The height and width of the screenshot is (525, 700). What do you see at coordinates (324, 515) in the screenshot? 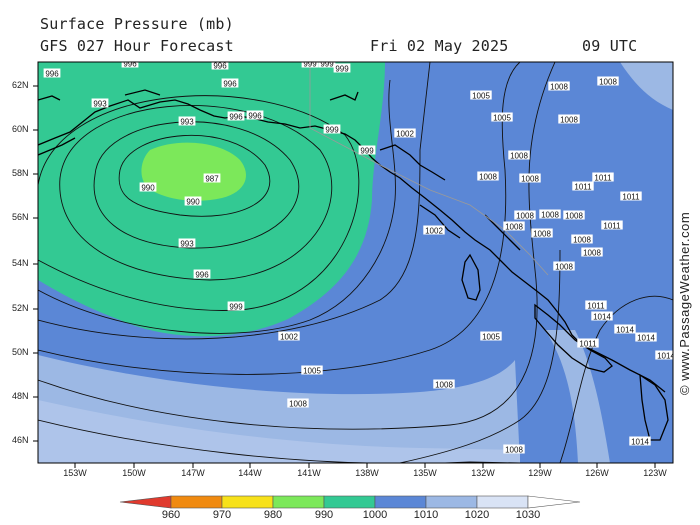
I see `legend-label: 990` at bounding box center [324, 515].